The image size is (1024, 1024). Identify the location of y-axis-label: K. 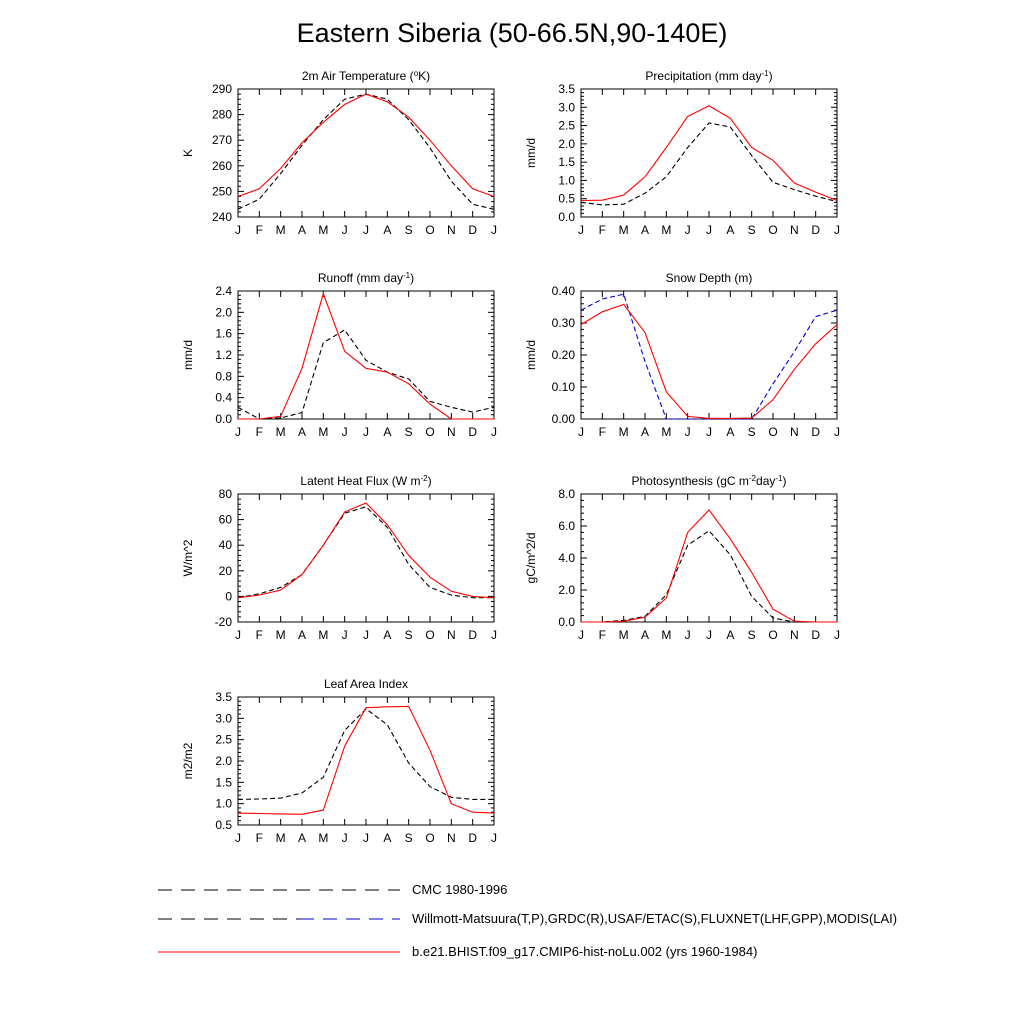
(188, 153).